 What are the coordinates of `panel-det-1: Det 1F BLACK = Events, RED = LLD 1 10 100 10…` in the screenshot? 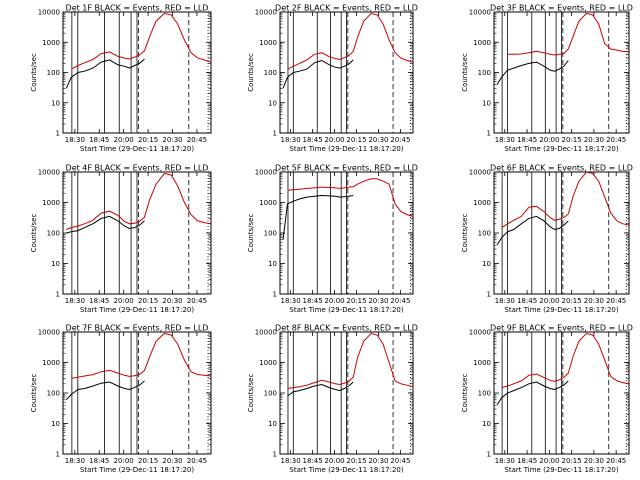 It's located at (121, 78).